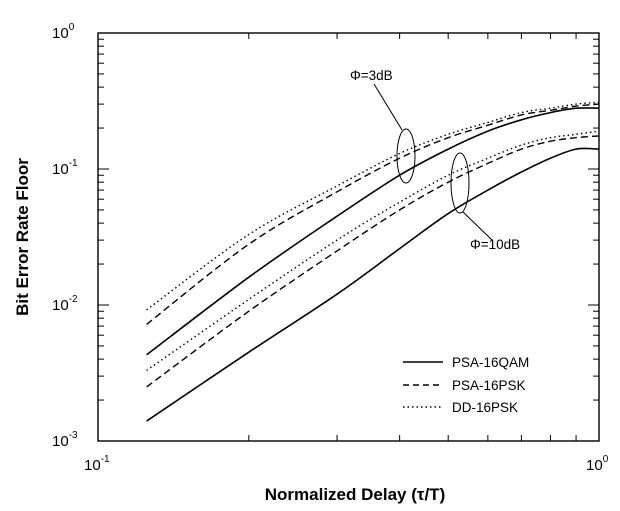  I want to click on annotation-10db: Φ=10dB, so click(485, 202).